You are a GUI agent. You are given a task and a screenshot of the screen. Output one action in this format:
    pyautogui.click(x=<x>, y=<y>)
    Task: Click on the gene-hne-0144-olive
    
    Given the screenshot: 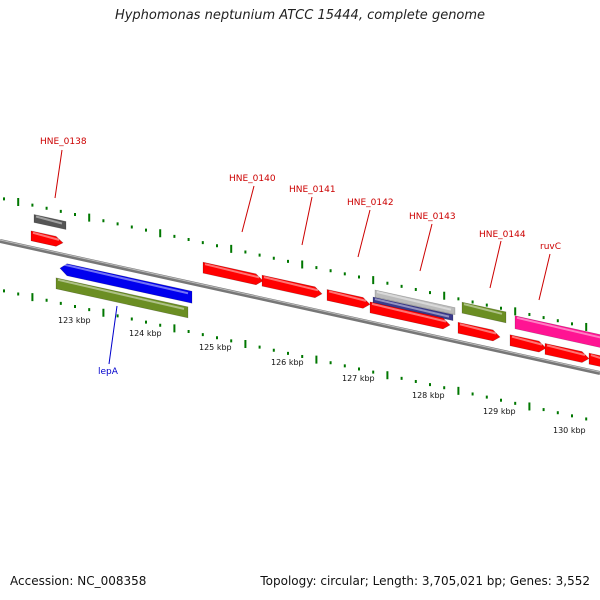 What is the action you would take?
    pyautogui.click(x=484, y=312)
    